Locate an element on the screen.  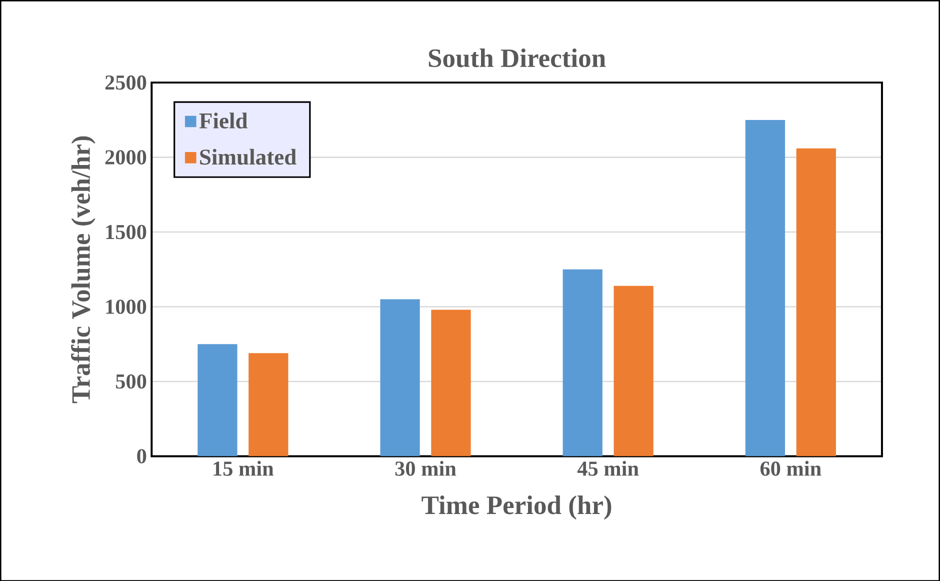
y-tick-label: 0 is located at coordinates (141, 456).